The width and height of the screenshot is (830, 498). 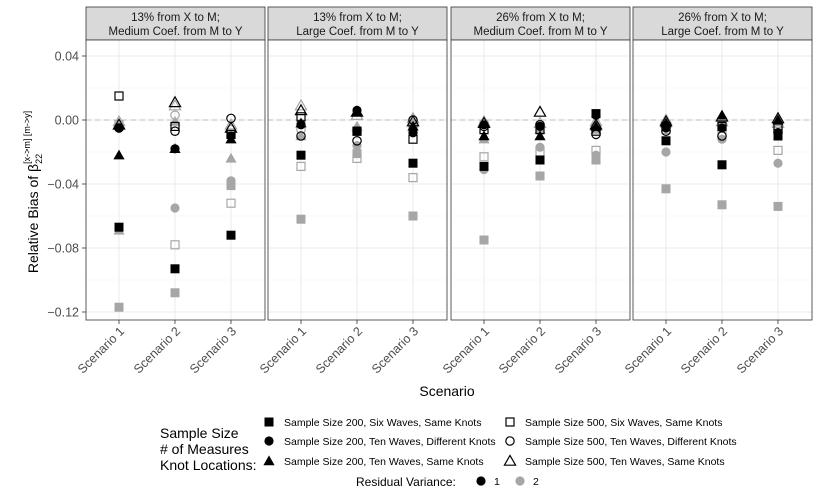 I want to click on y-axis: 0.04 0.00 −0.04 −0.08 −0.12, so click(x=66, y=185).